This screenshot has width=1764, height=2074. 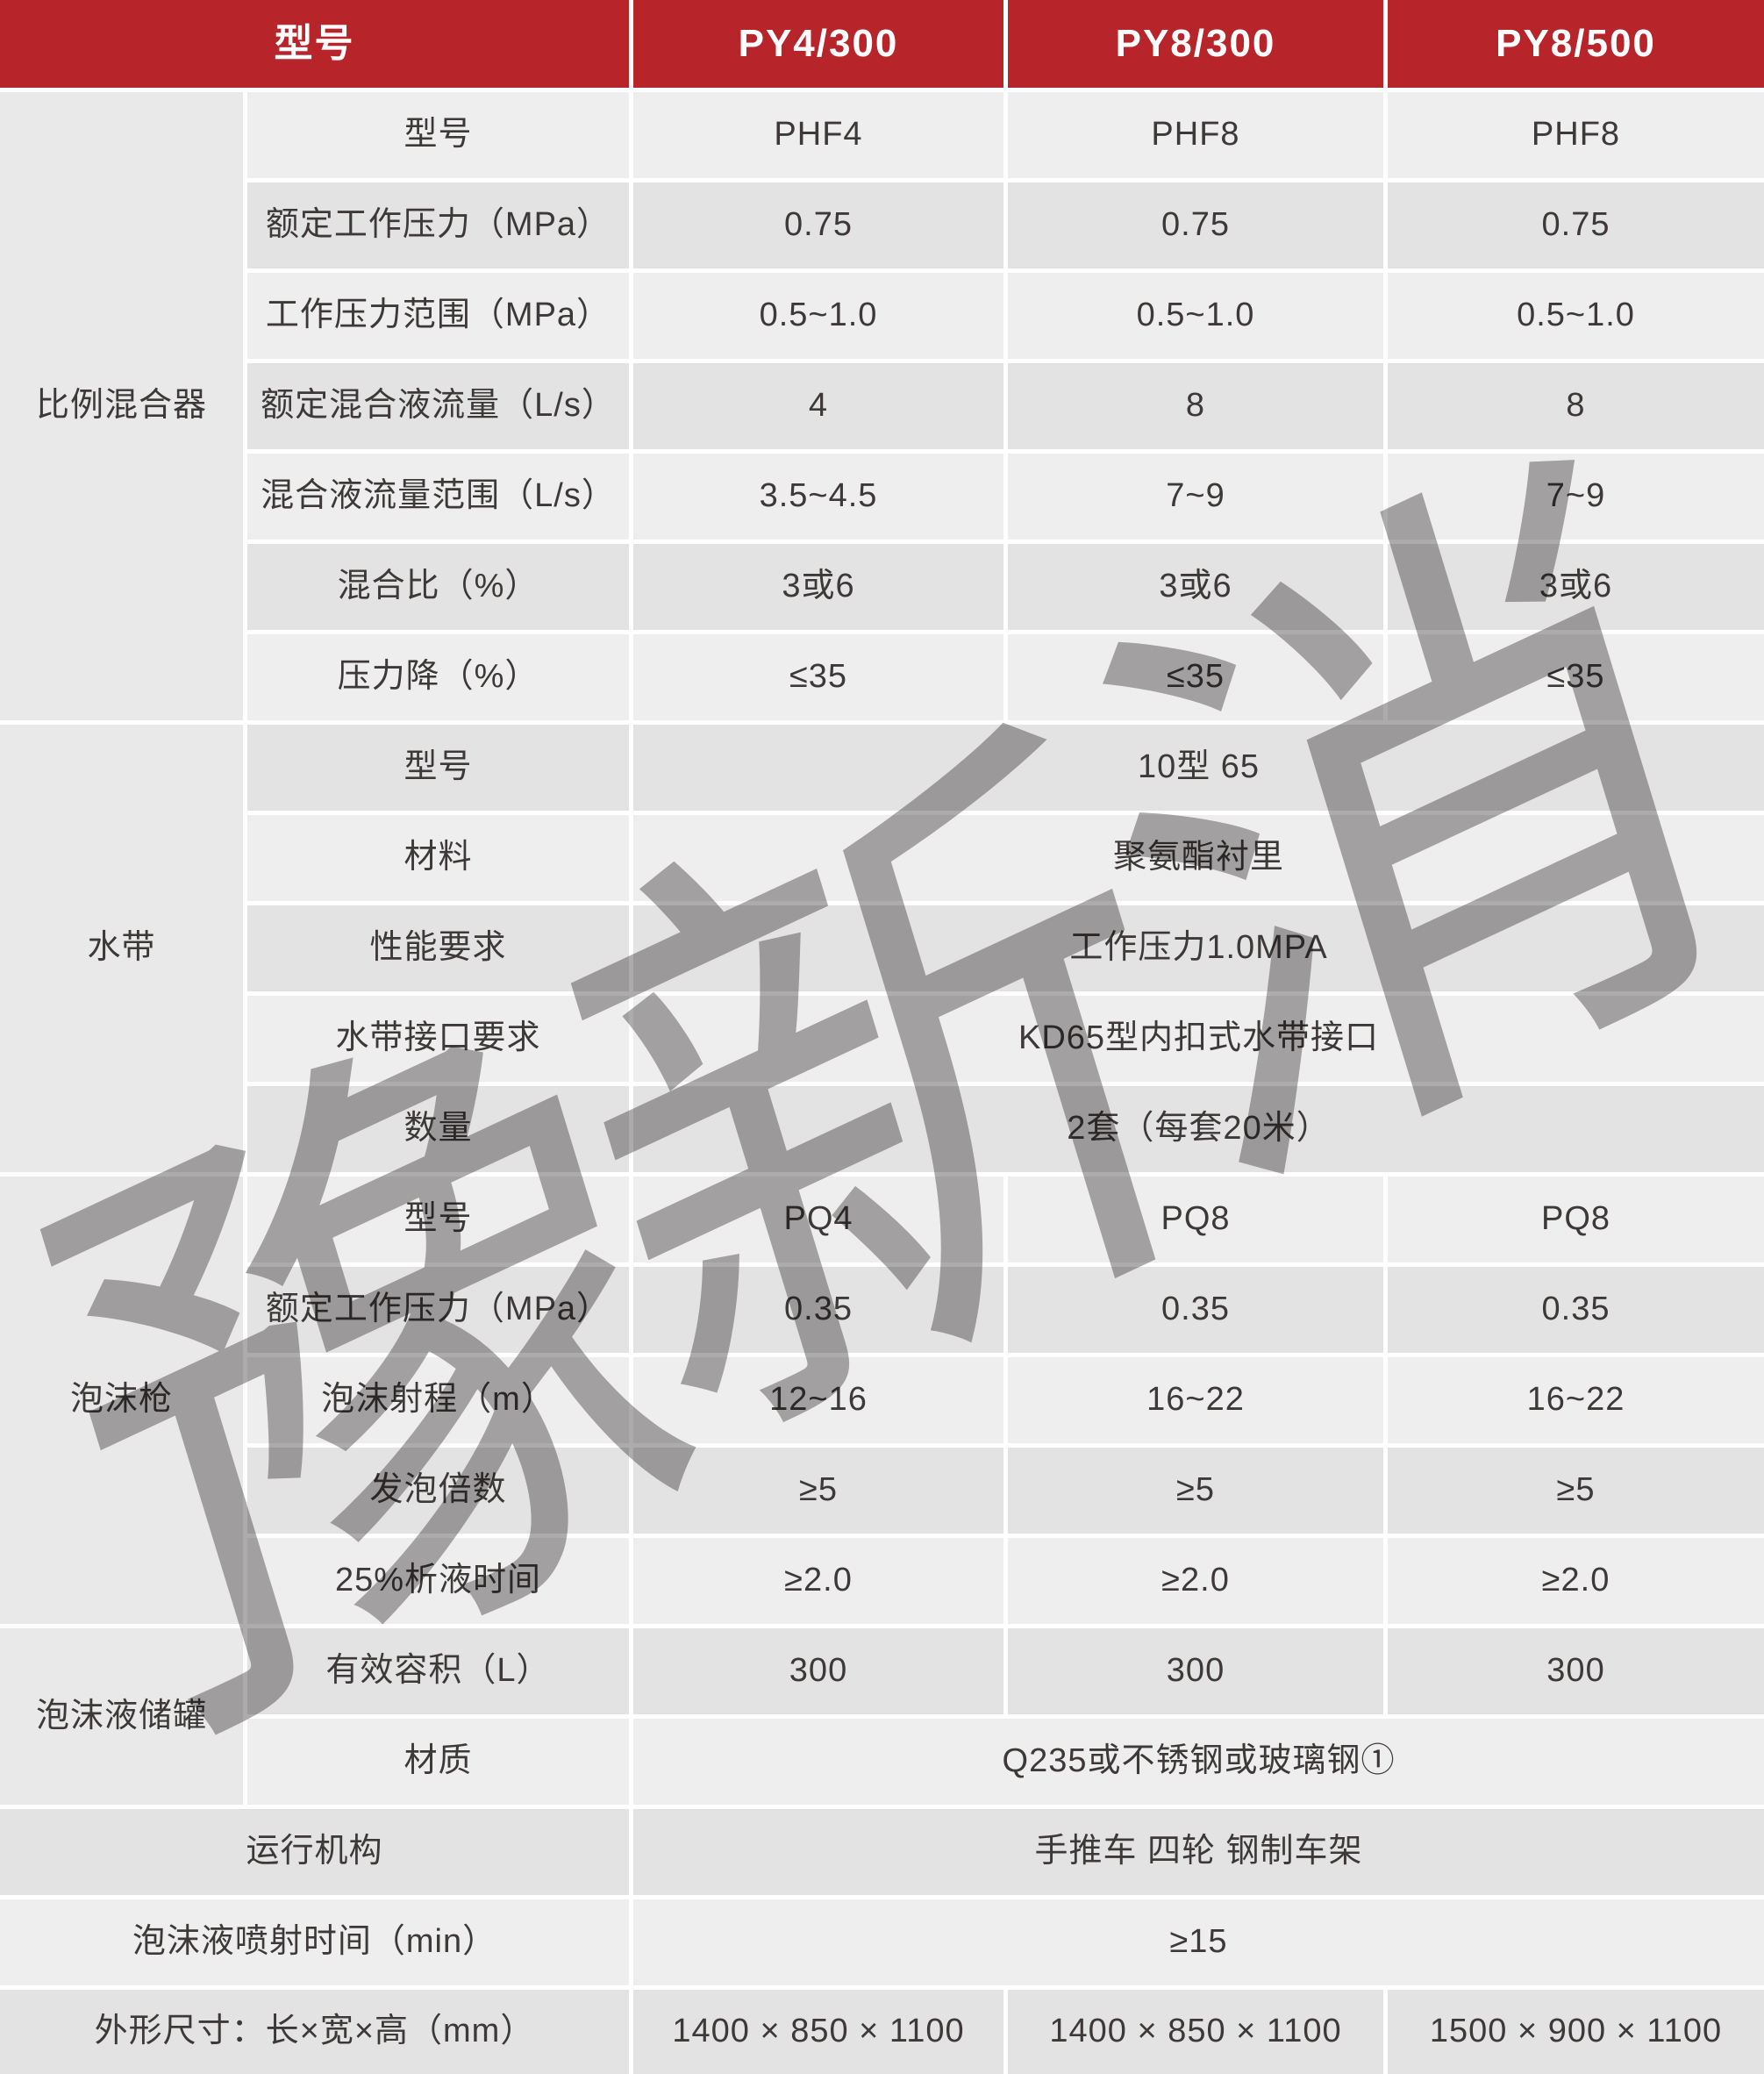 What do you see at coordinates (818, 406) in the screenshot?
I see `row-value: 4` at bounding box center [818, 406].